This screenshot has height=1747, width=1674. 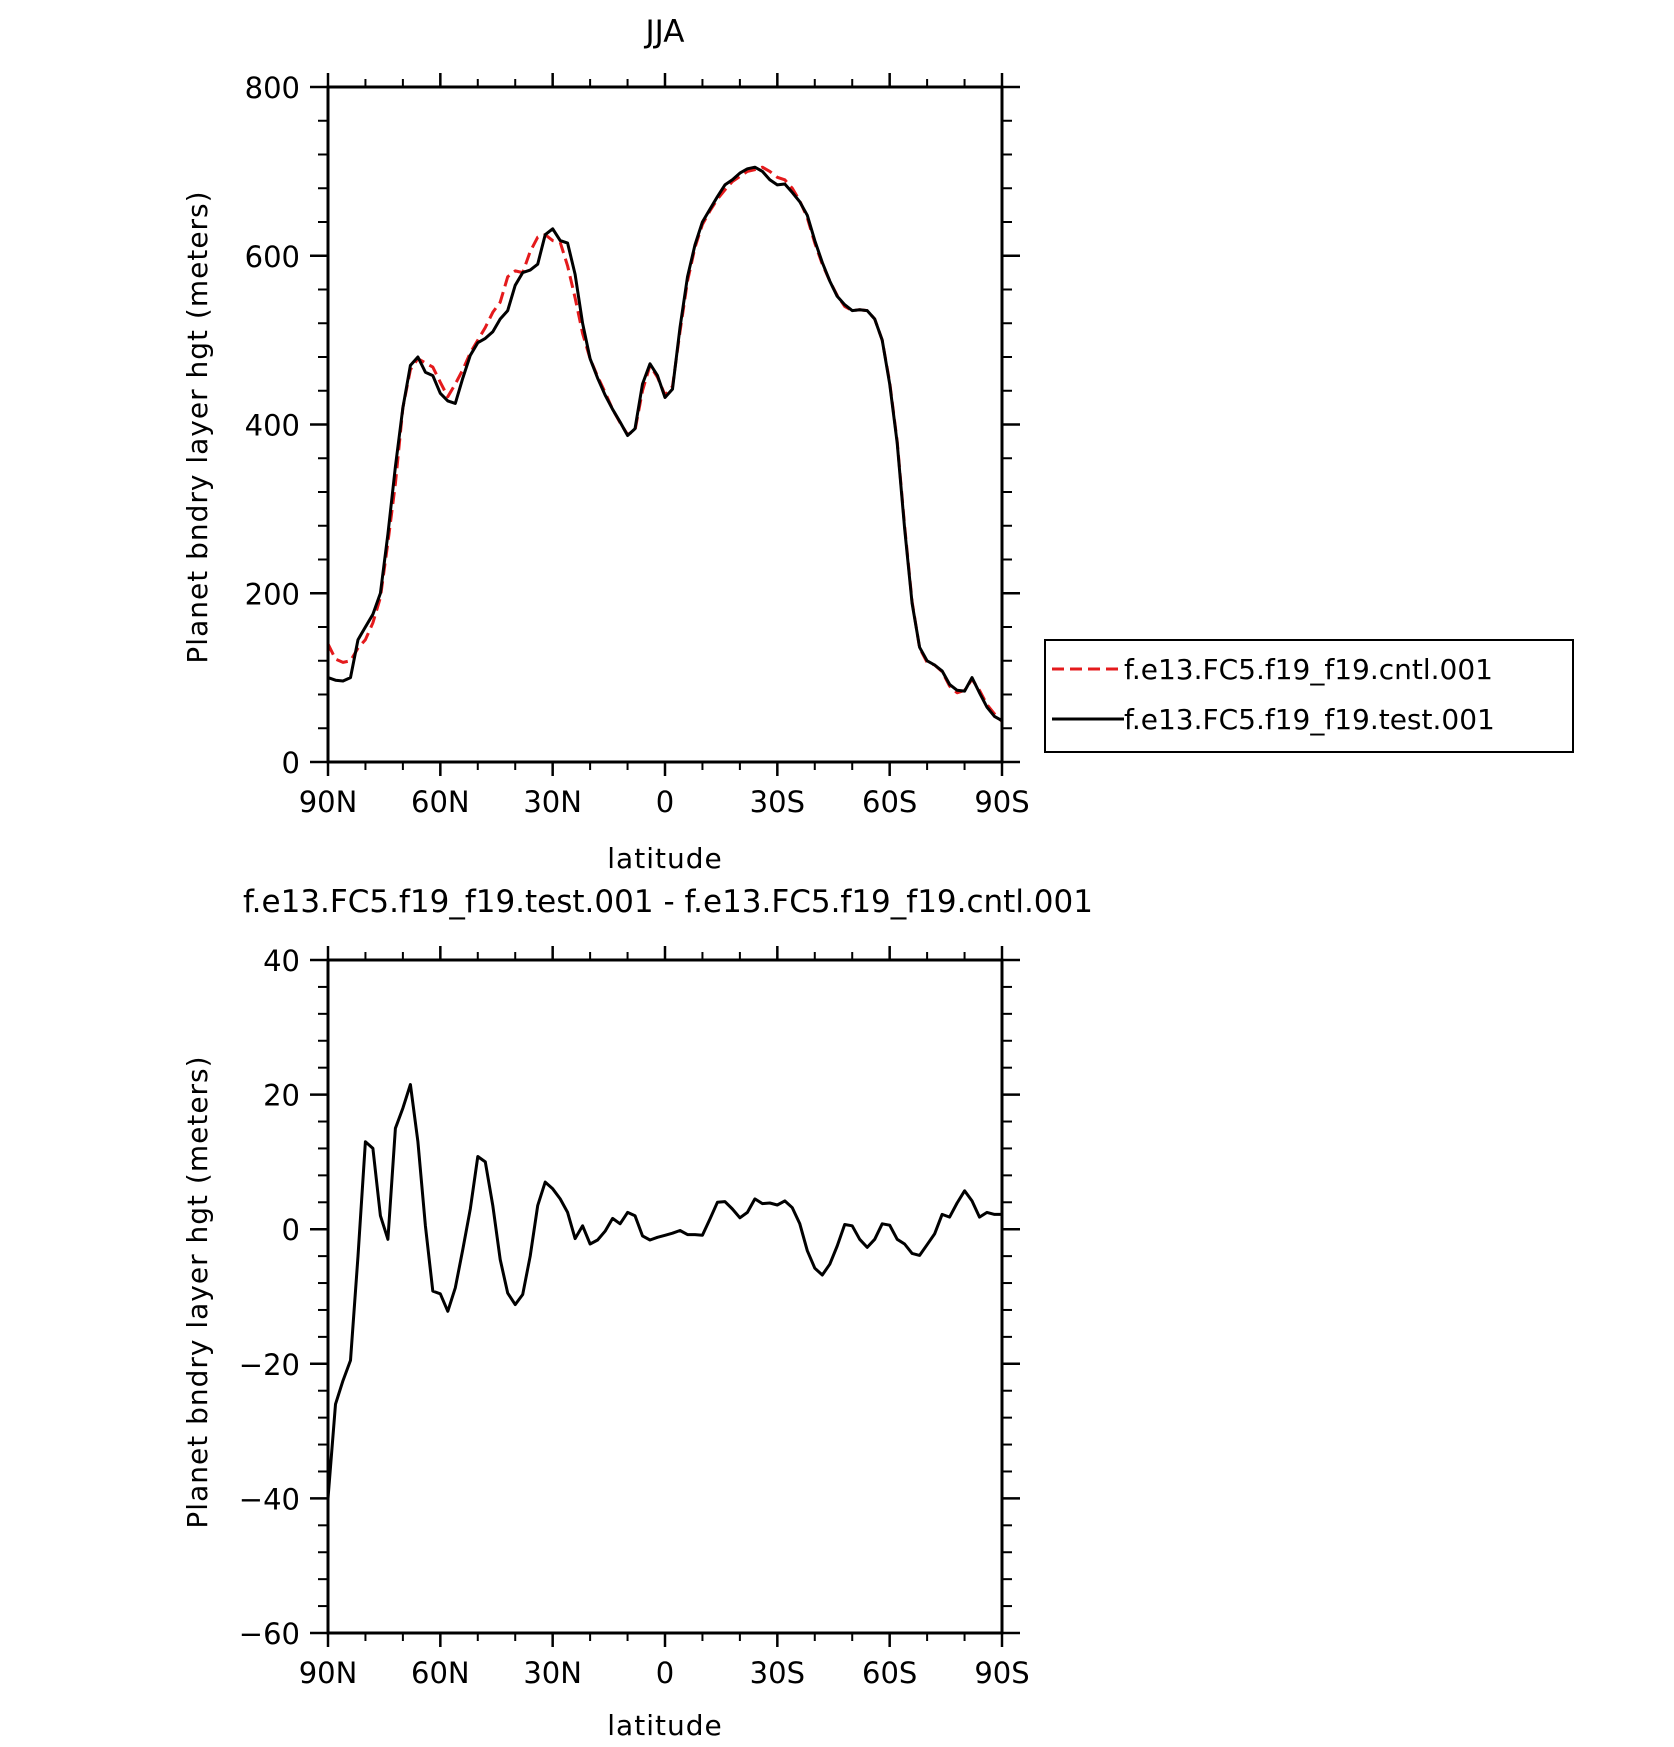 I want to click on legend-label-test: f.e13.FC5.f19_f19.test.001, so click(x=1309, y=719).